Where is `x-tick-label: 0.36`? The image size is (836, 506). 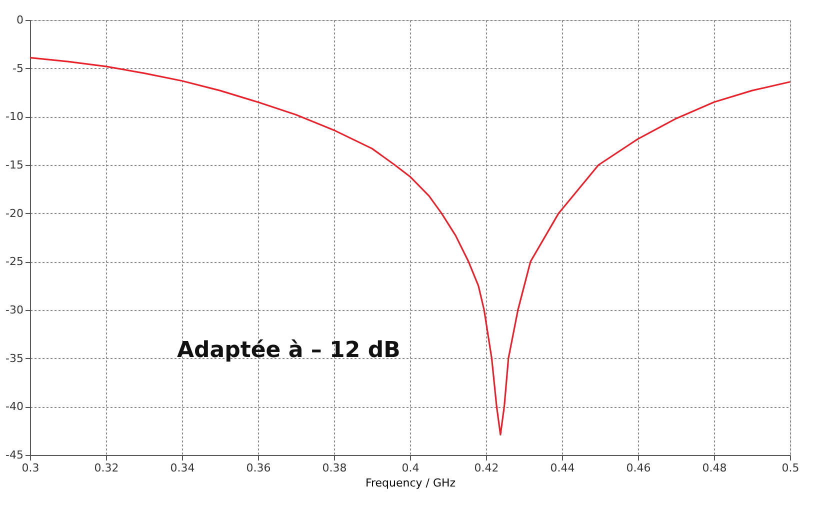
x-tick-label: 0.36 is located at coordinates (258, 468).